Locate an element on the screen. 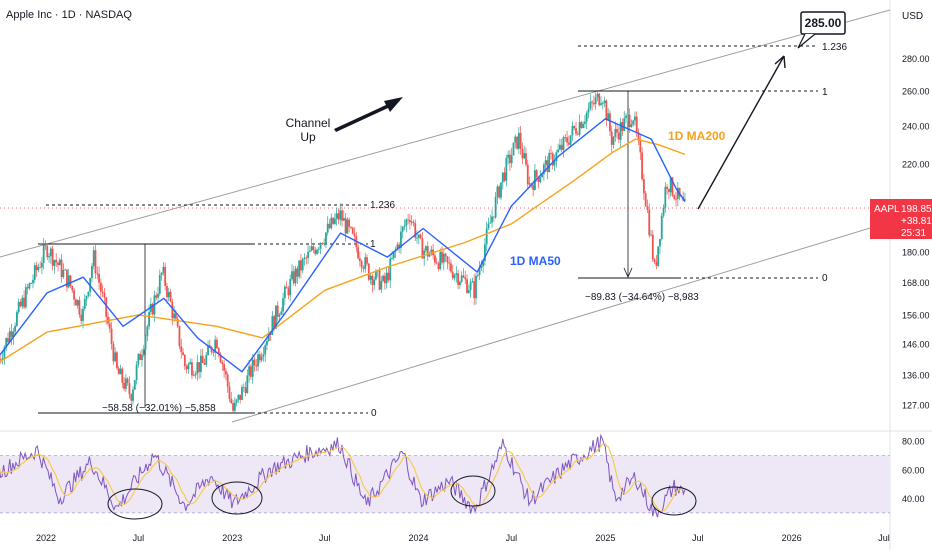  time-tick-label: 2022 is located at coordinates (46, 538).